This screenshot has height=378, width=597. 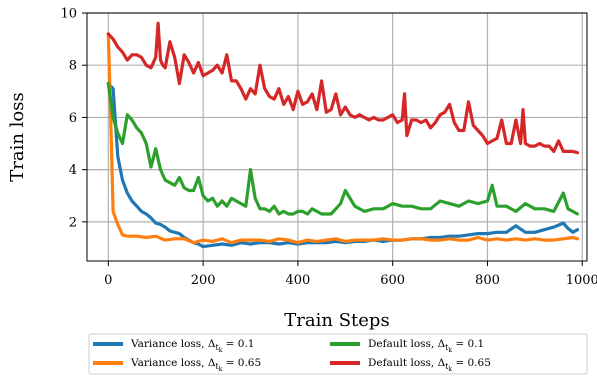 What do you see at coordinates (73, 222) in the screenshot?
I see `y-tick-label: 2` at bounding box center [73, 222].